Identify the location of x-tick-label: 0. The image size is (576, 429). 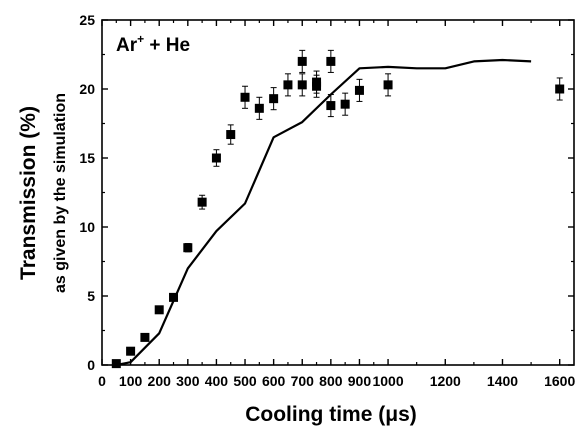
(102, 381).